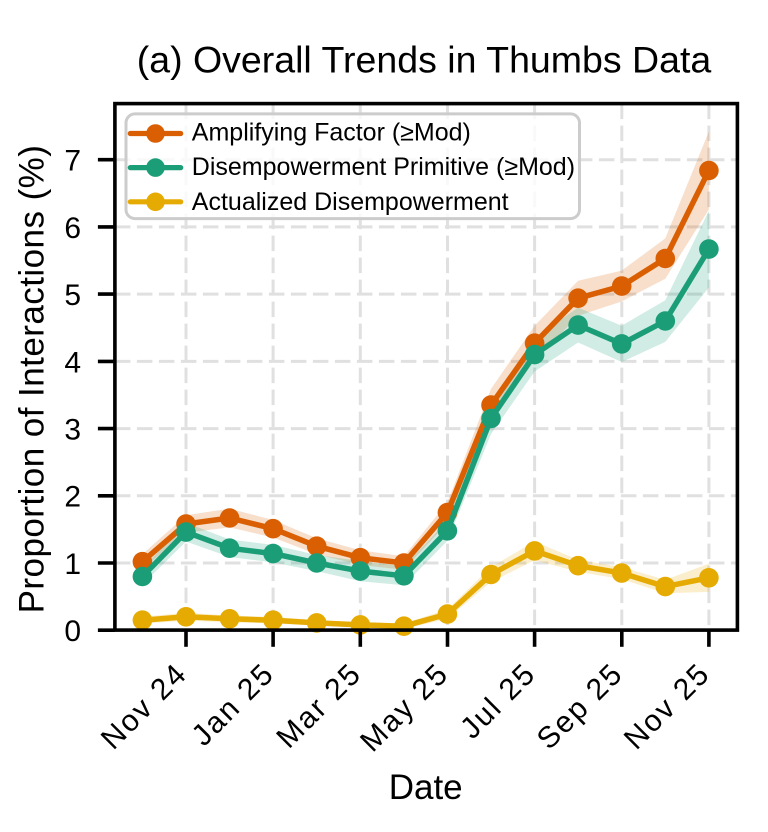 The width and height of the screenshot is (768, 832). Describe the element at coordinates (383, 167) in the screenshot. I see `svg-text:Disempowerment Primitive (≥Mod: Disempowerment Primitive (≥Mod)` at that location.